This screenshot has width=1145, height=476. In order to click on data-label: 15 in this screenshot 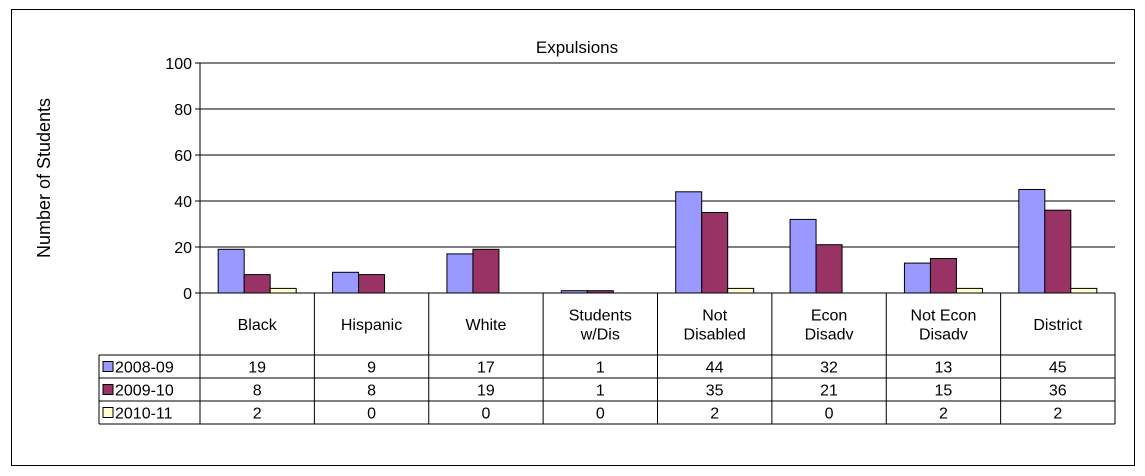, I will do `click(944, 391)`.